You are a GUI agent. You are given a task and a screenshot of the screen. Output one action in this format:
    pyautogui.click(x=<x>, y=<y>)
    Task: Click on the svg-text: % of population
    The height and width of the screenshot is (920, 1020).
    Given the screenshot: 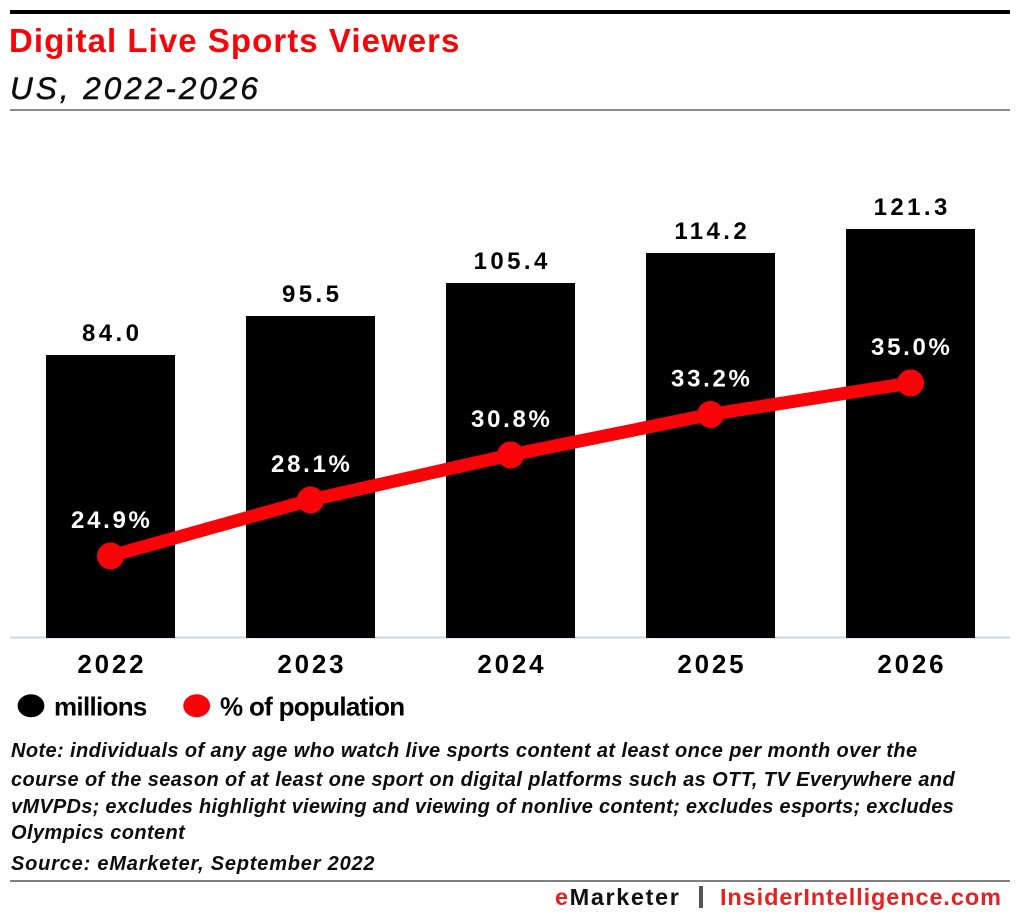 What is the action you would take?
    pyautogui.click(x=312, y=707)
    